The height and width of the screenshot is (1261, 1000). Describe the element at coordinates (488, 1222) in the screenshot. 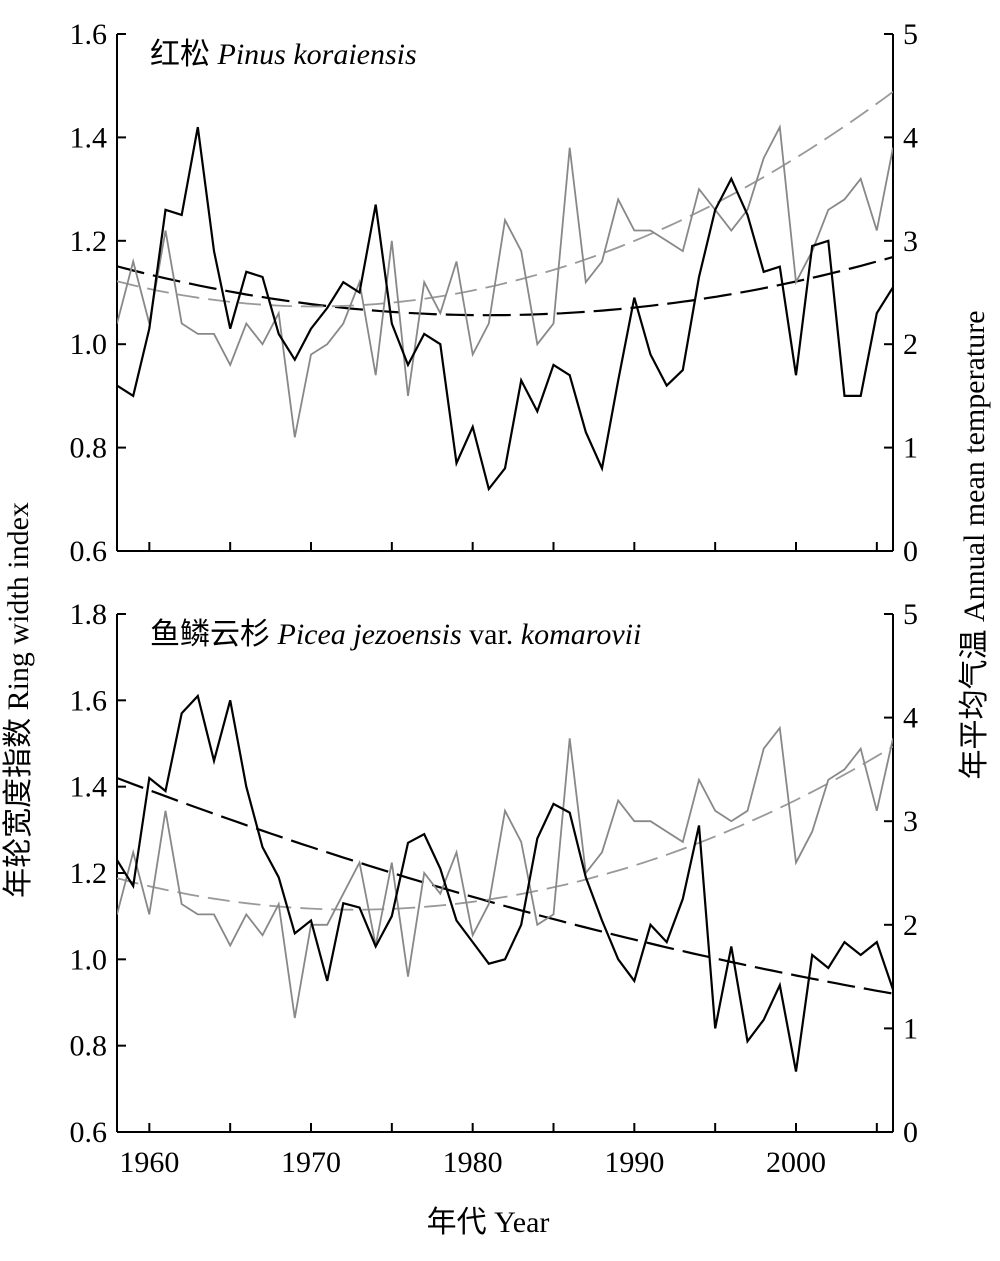

I see `x-axis-title: 年代 Year` at that location.